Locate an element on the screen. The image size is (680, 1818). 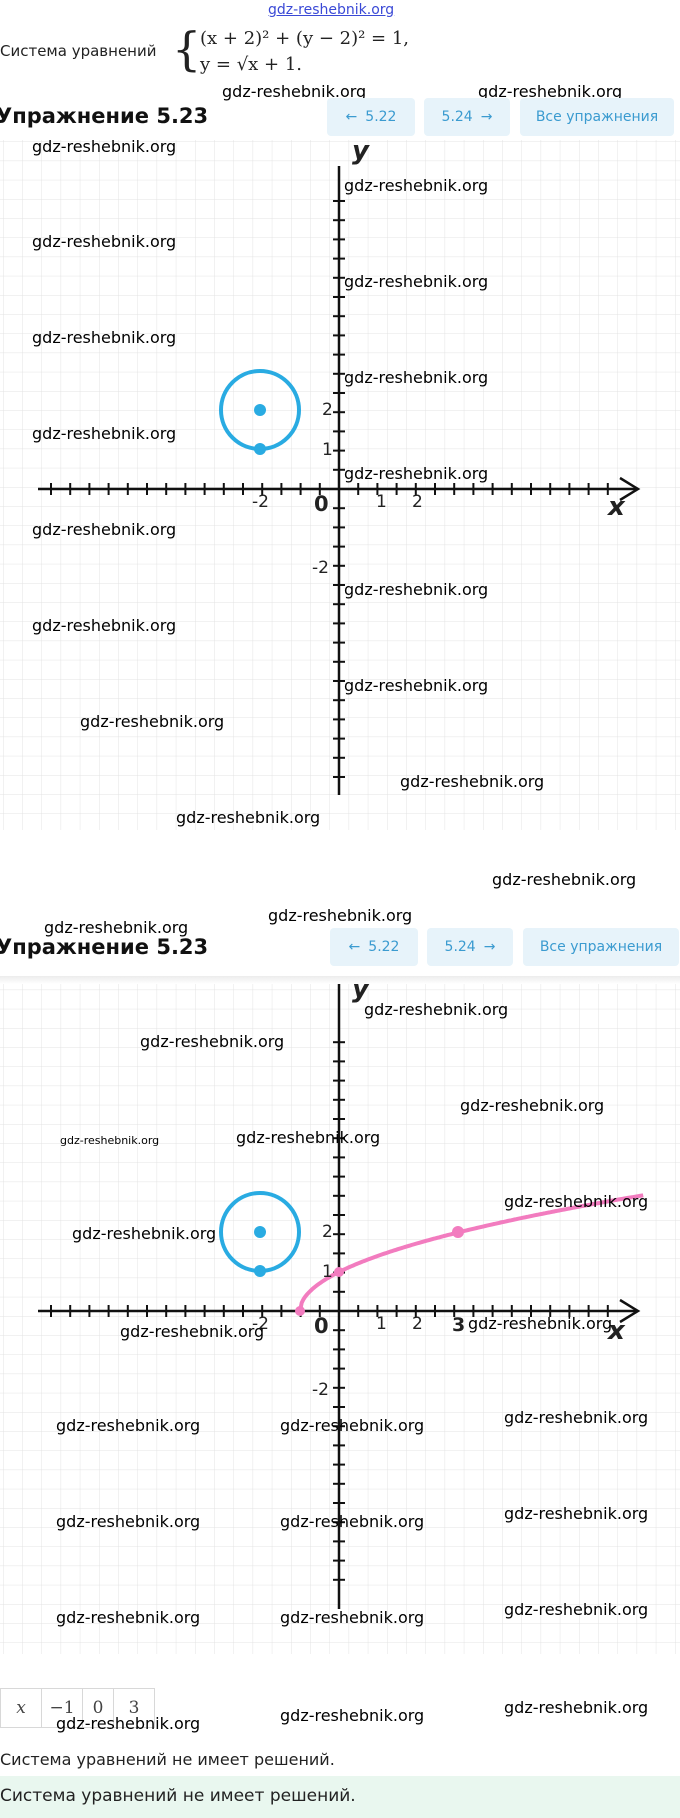
system-label: Система уравнений is located at coordinates (78, 51).